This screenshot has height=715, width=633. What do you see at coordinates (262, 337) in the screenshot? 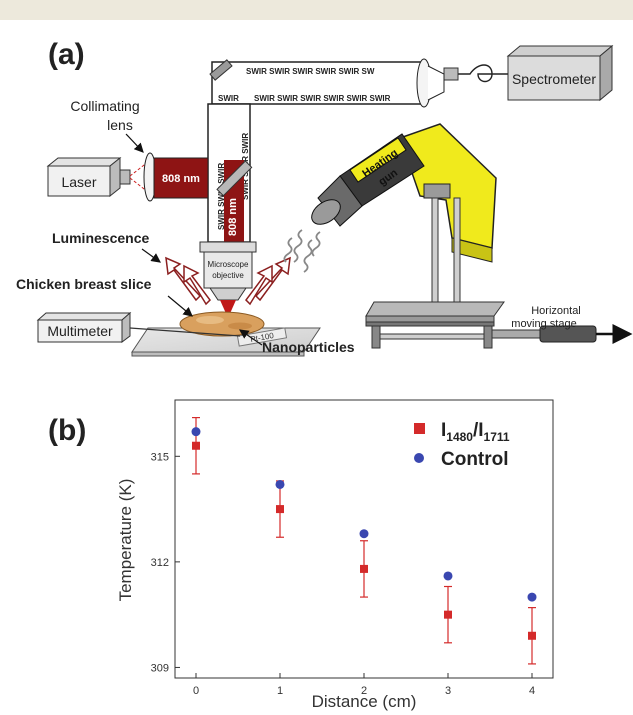
I see `pt100-probe` at bounding box center [262, 337].